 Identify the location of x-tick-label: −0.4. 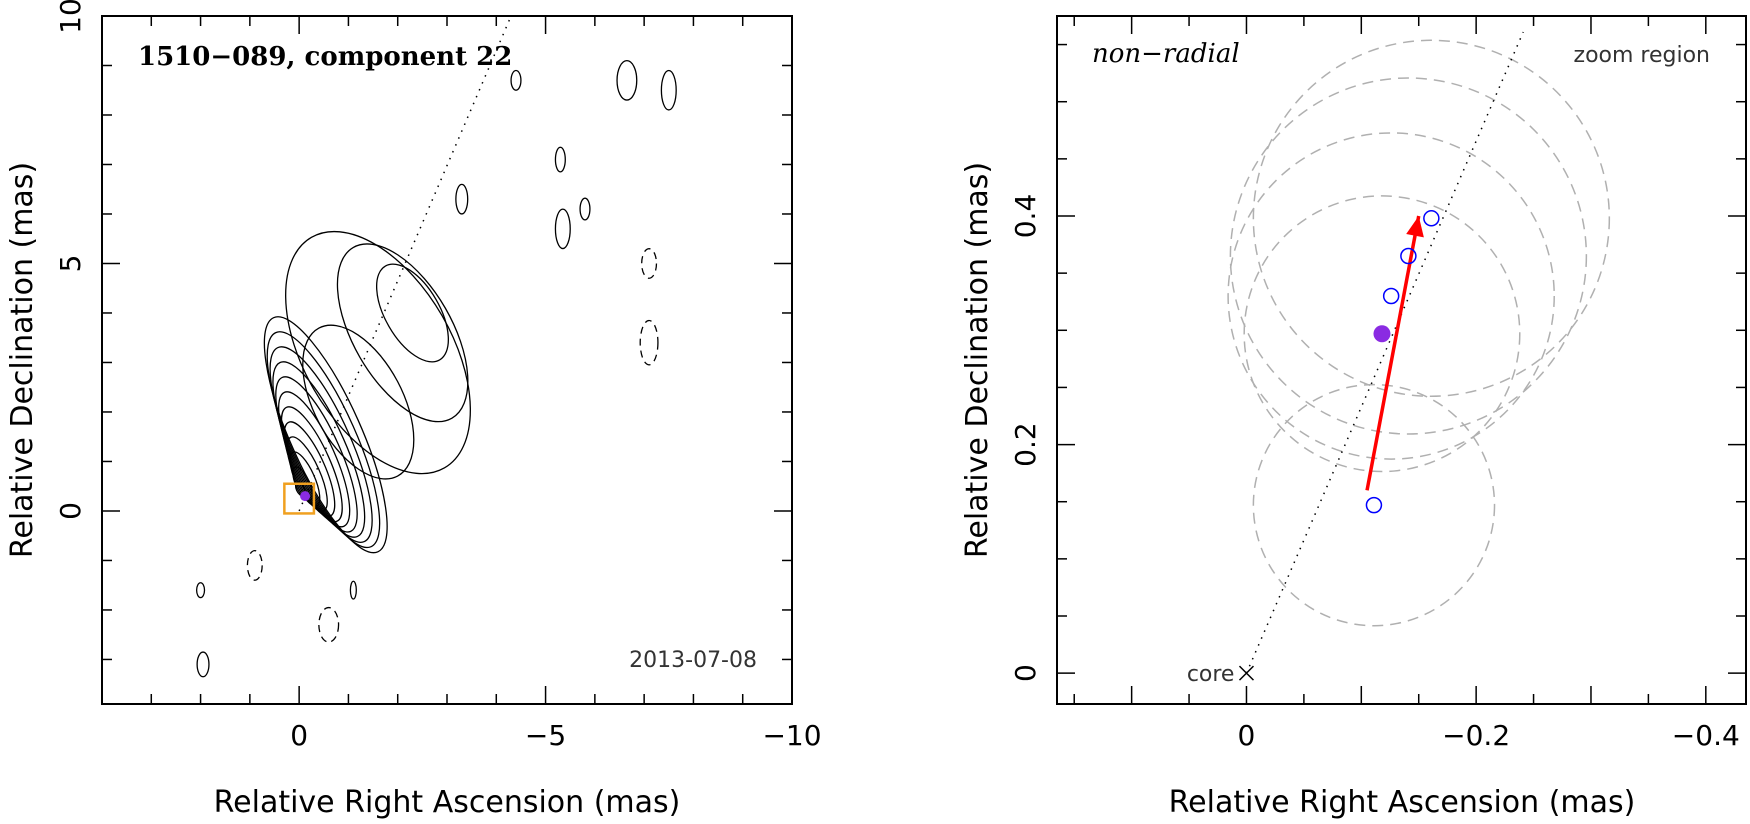
(1706, 735).